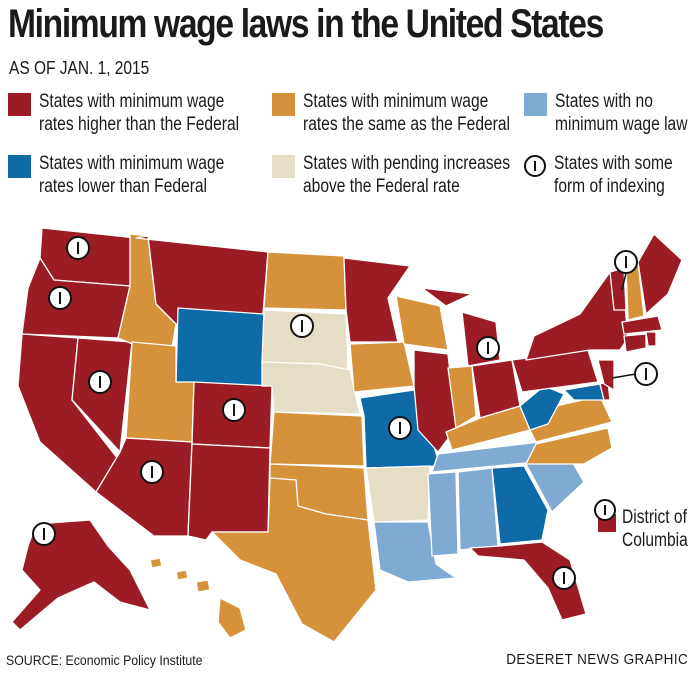 The width and height of the screenshot is (696, 674). What do you see at coordinates (621, 113) in the screenshot?
I see `legend-label-none: States with no minimum wage law` at bounding box center [621, 113].